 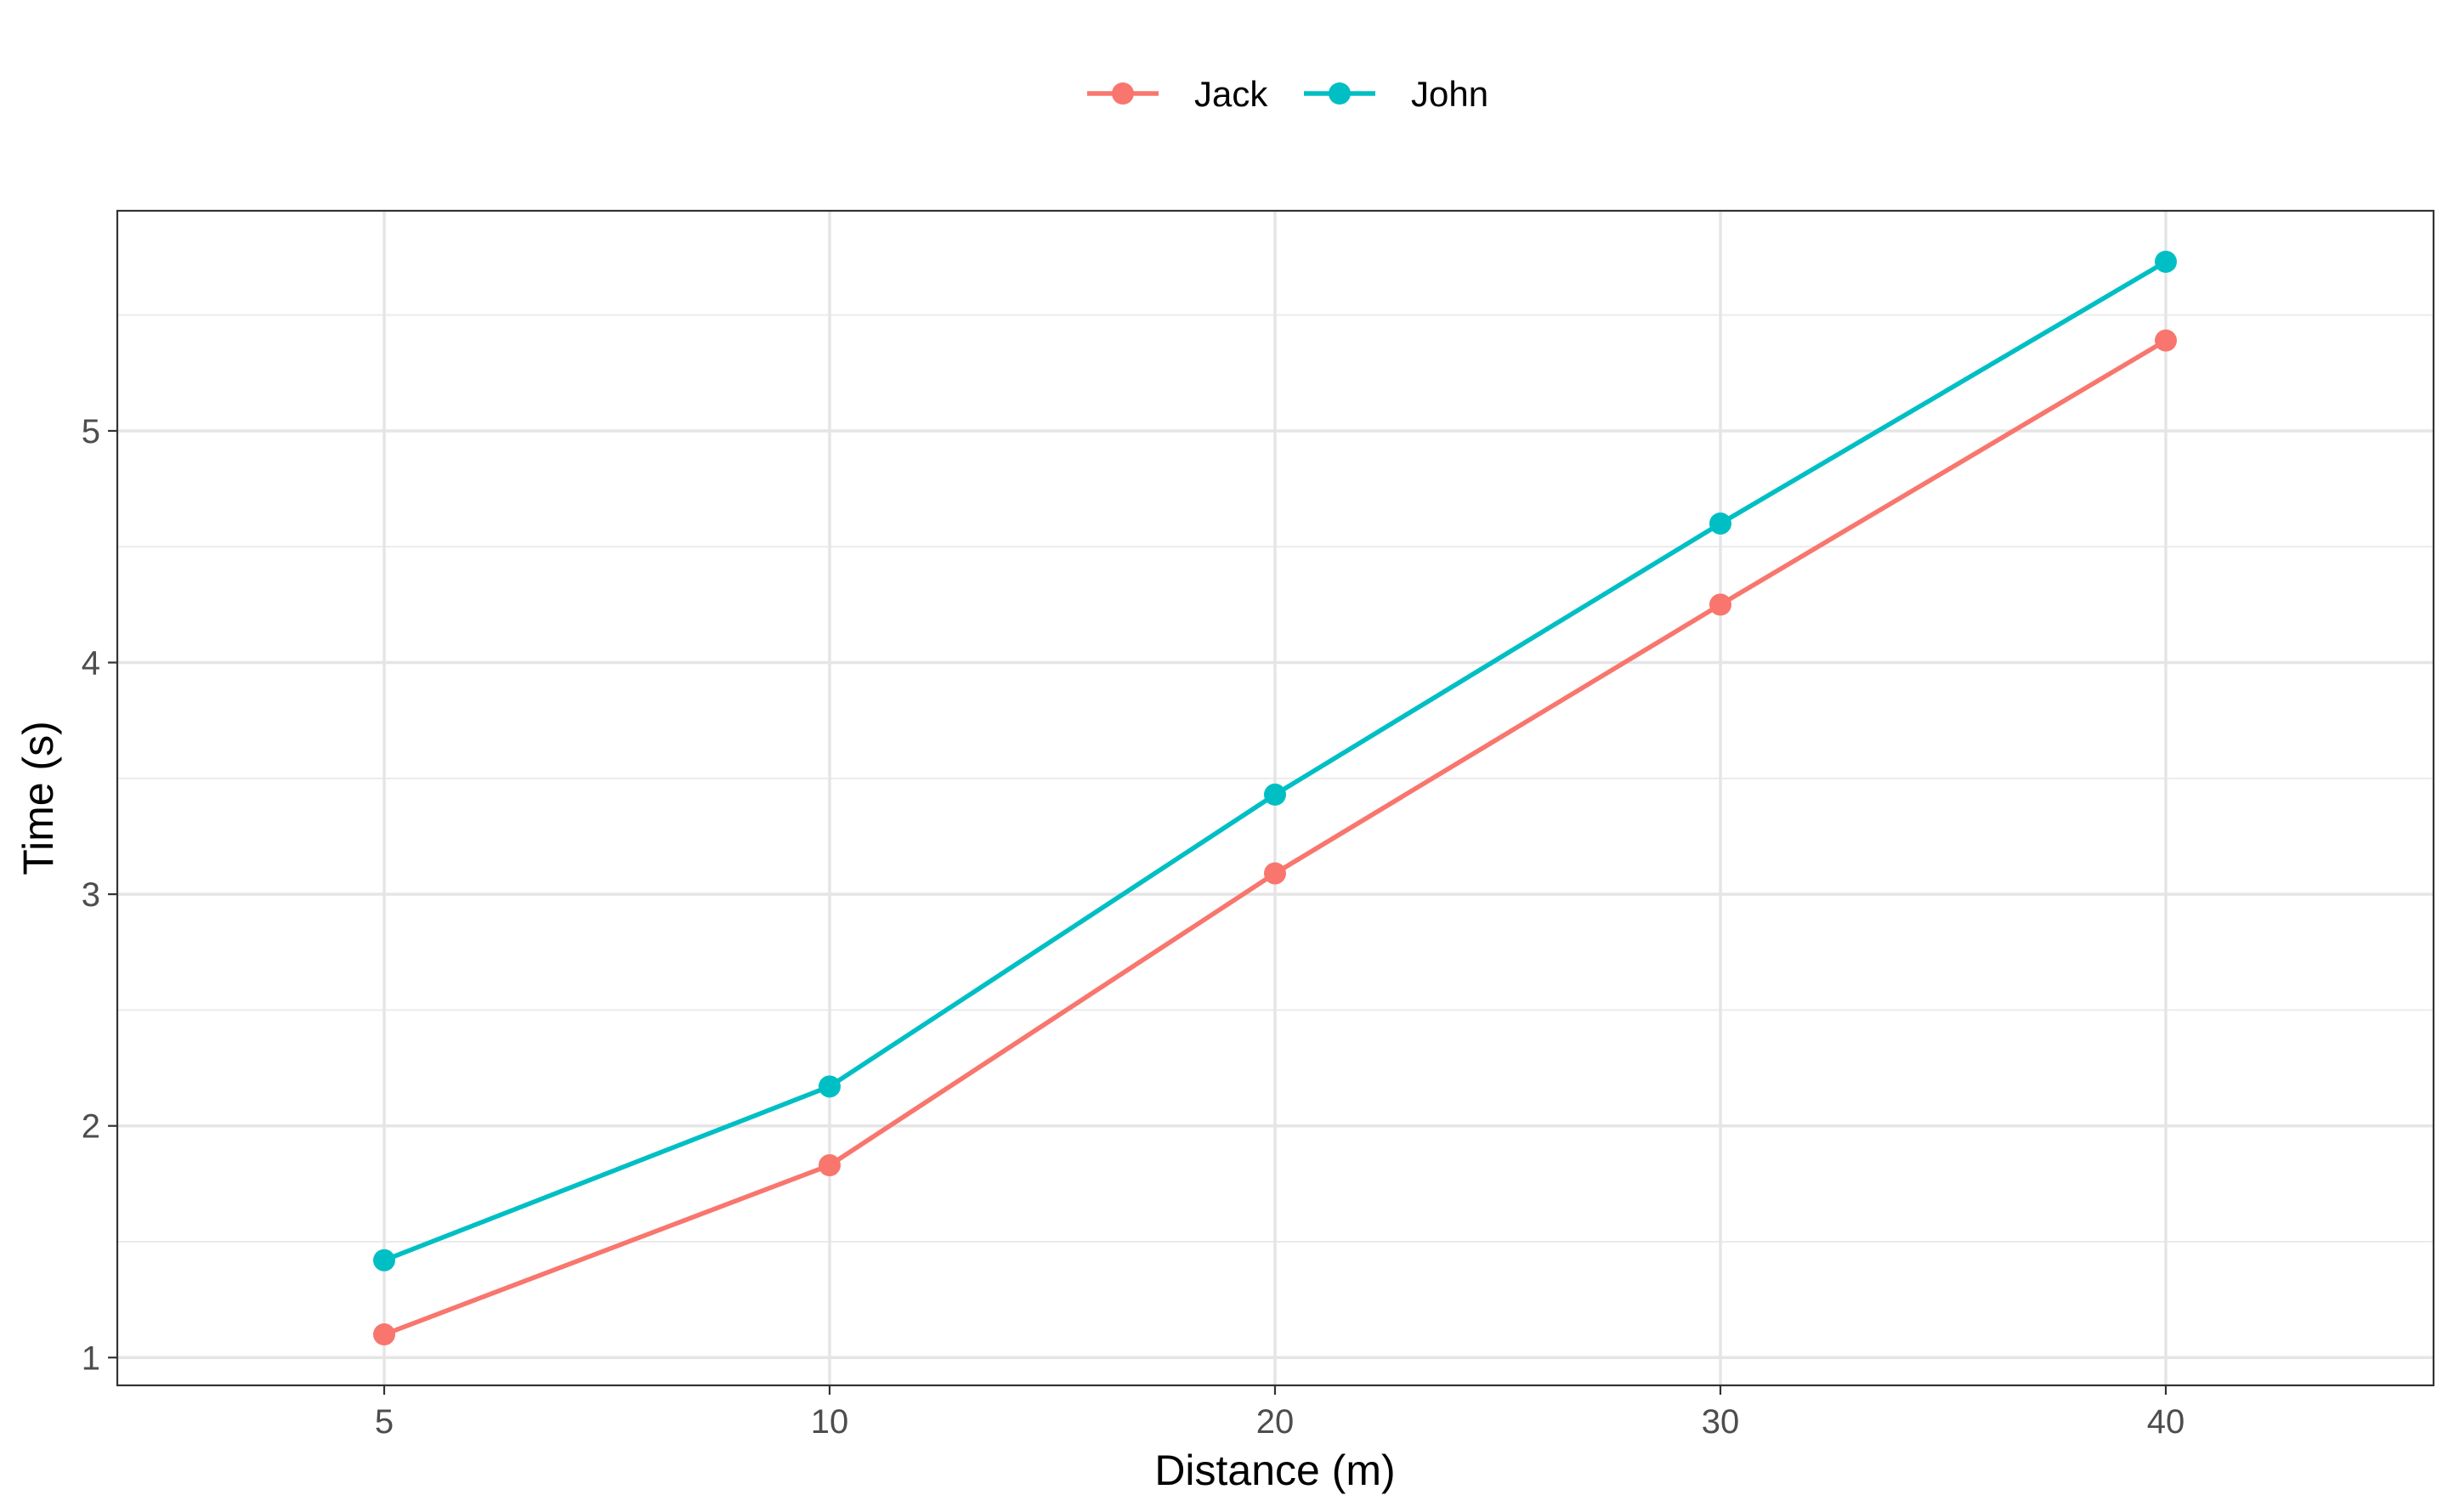 What do you see at coordinates (1287, 94) in the screenshot?
I see `legend: Jack John` at bounding box center [1287, 94].